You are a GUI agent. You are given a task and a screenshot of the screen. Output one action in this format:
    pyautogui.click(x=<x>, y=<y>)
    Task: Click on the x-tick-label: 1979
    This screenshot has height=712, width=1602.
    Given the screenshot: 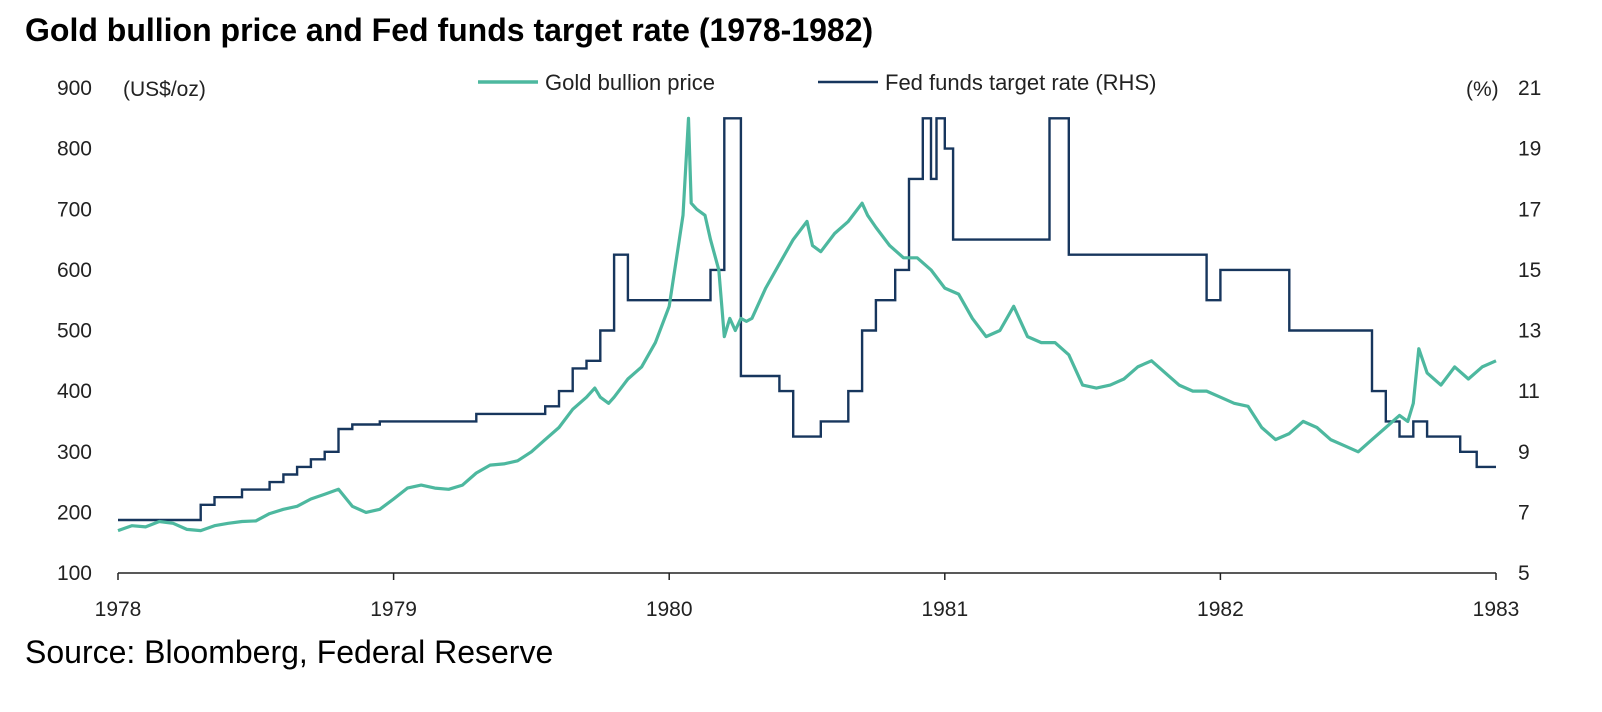 What is the action you would take?
    pyautogui.click(x=393, y=609)
    